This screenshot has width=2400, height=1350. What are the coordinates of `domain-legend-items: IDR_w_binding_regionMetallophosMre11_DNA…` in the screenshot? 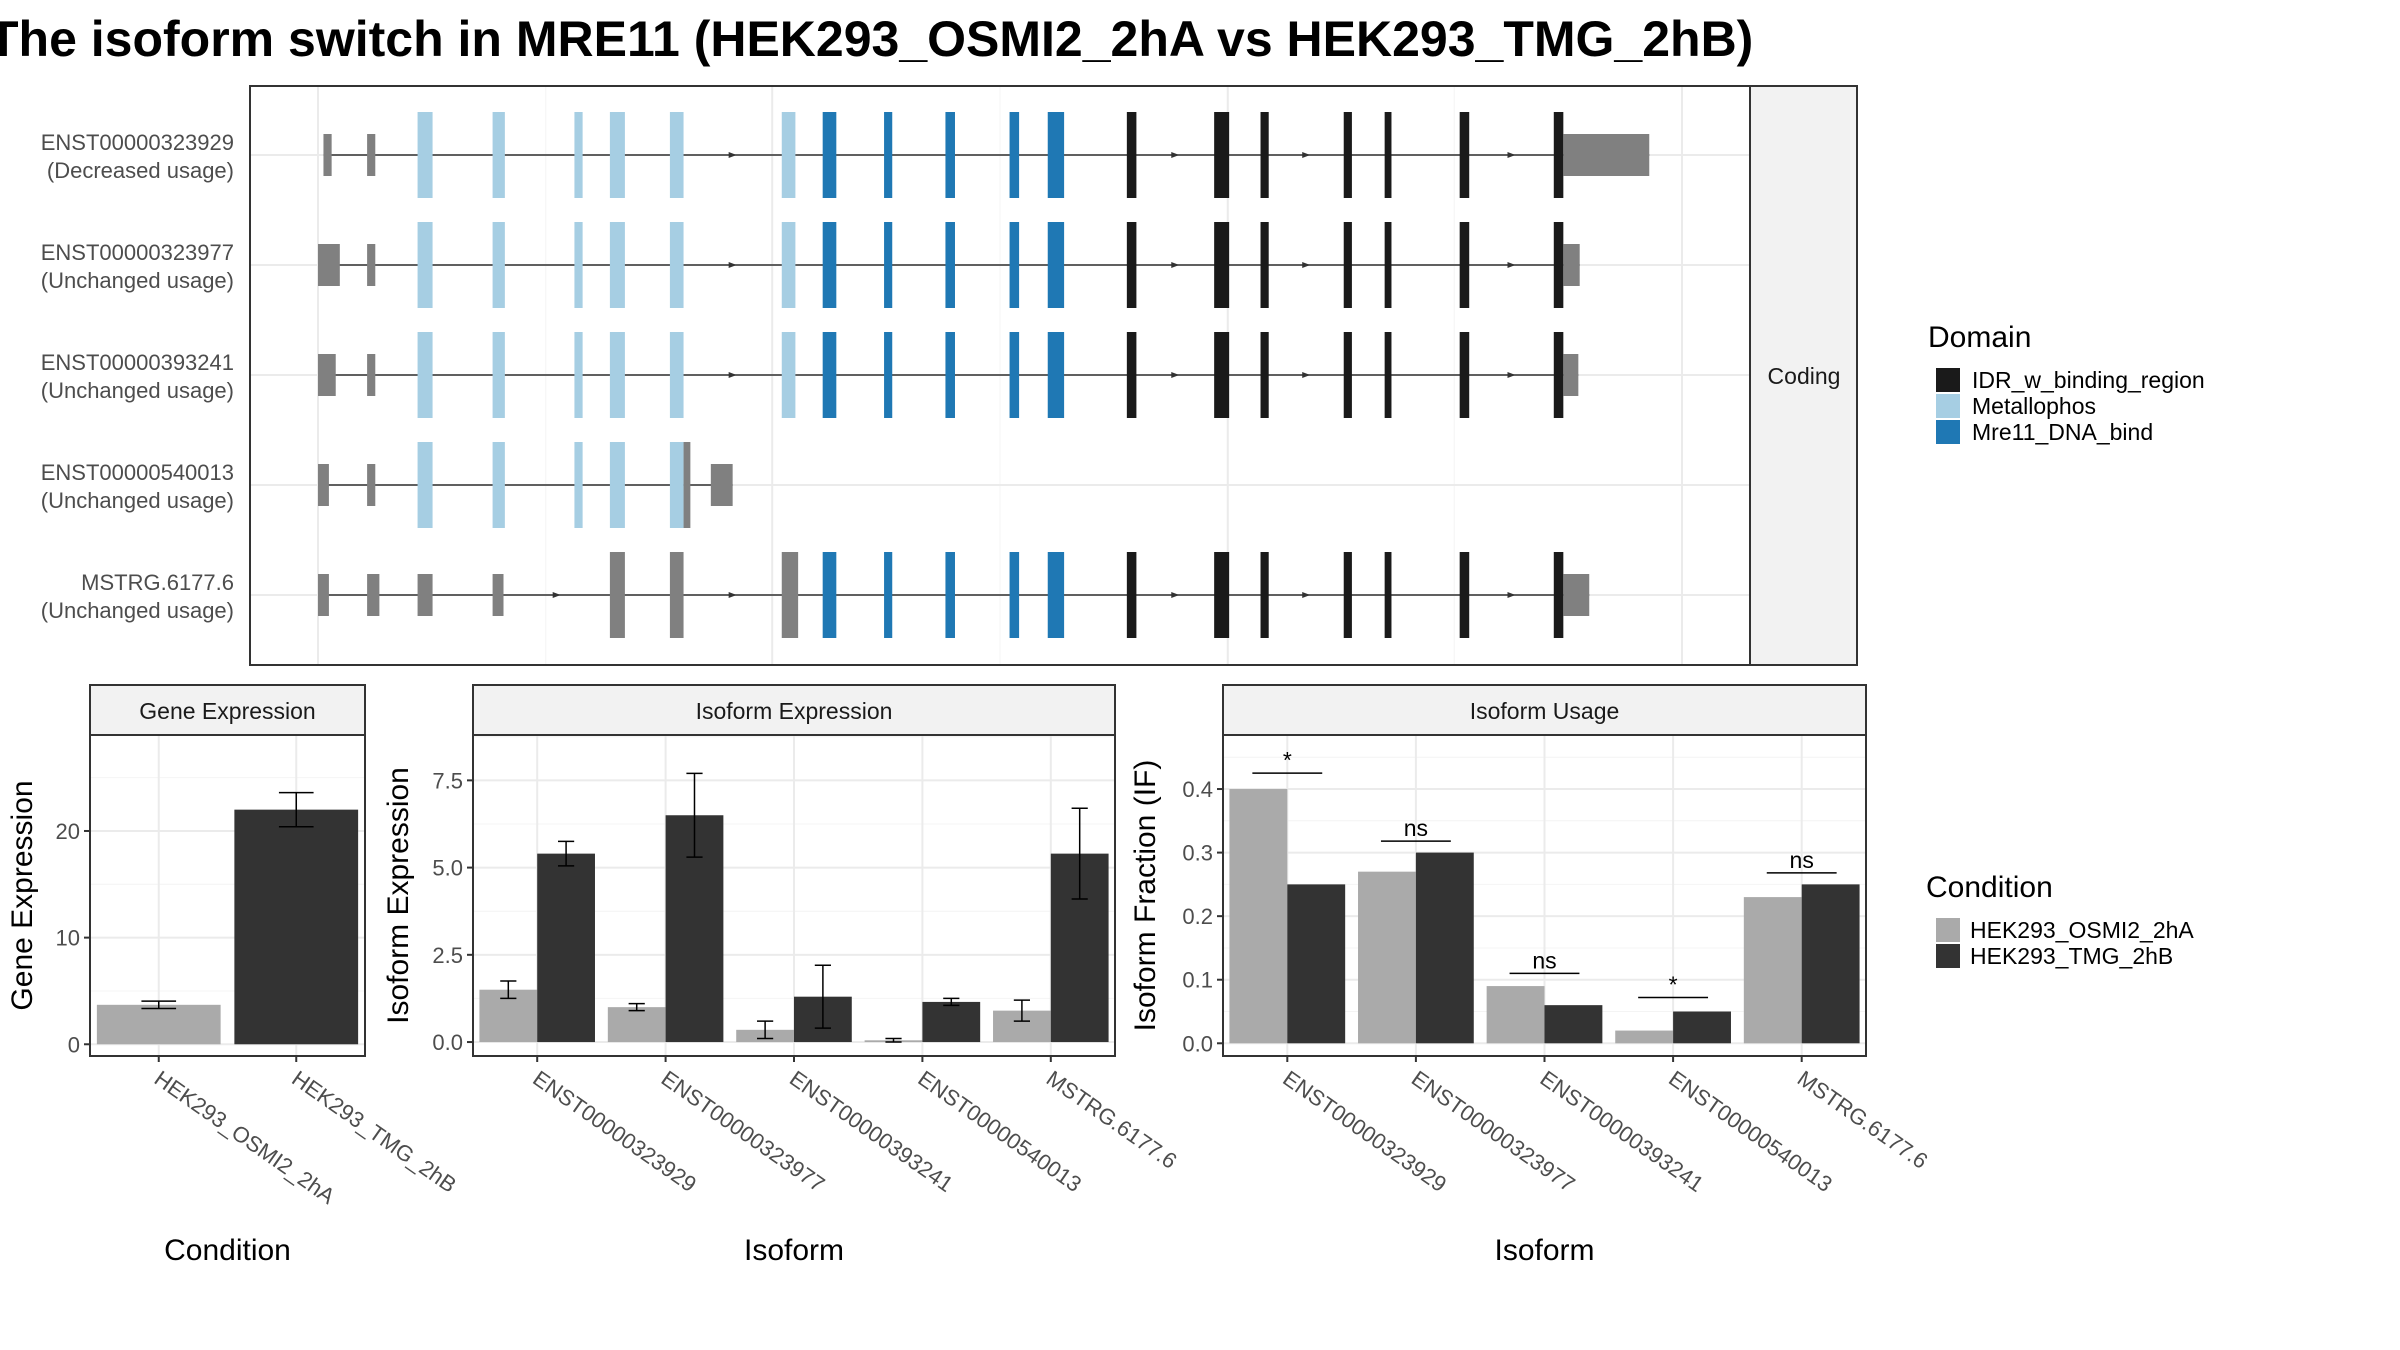 It's located at (2070, 406).